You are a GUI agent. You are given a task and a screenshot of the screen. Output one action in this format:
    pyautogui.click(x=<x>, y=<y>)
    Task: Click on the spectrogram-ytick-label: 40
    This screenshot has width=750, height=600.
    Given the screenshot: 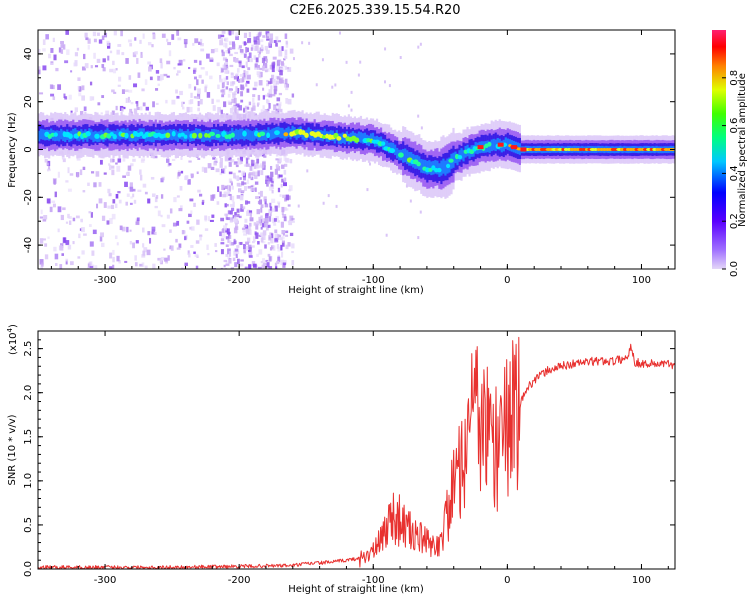 What is the action you would take?
    pyautogui.click(x=28, y=54)
    